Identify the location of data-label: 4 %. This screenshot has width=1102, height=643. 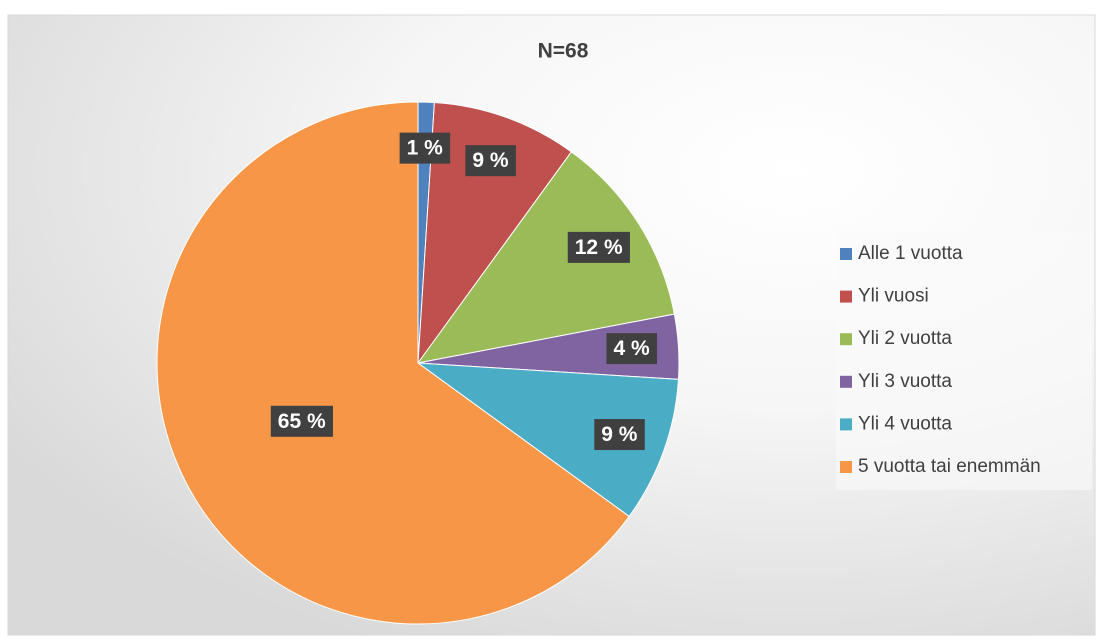
(632, 348).